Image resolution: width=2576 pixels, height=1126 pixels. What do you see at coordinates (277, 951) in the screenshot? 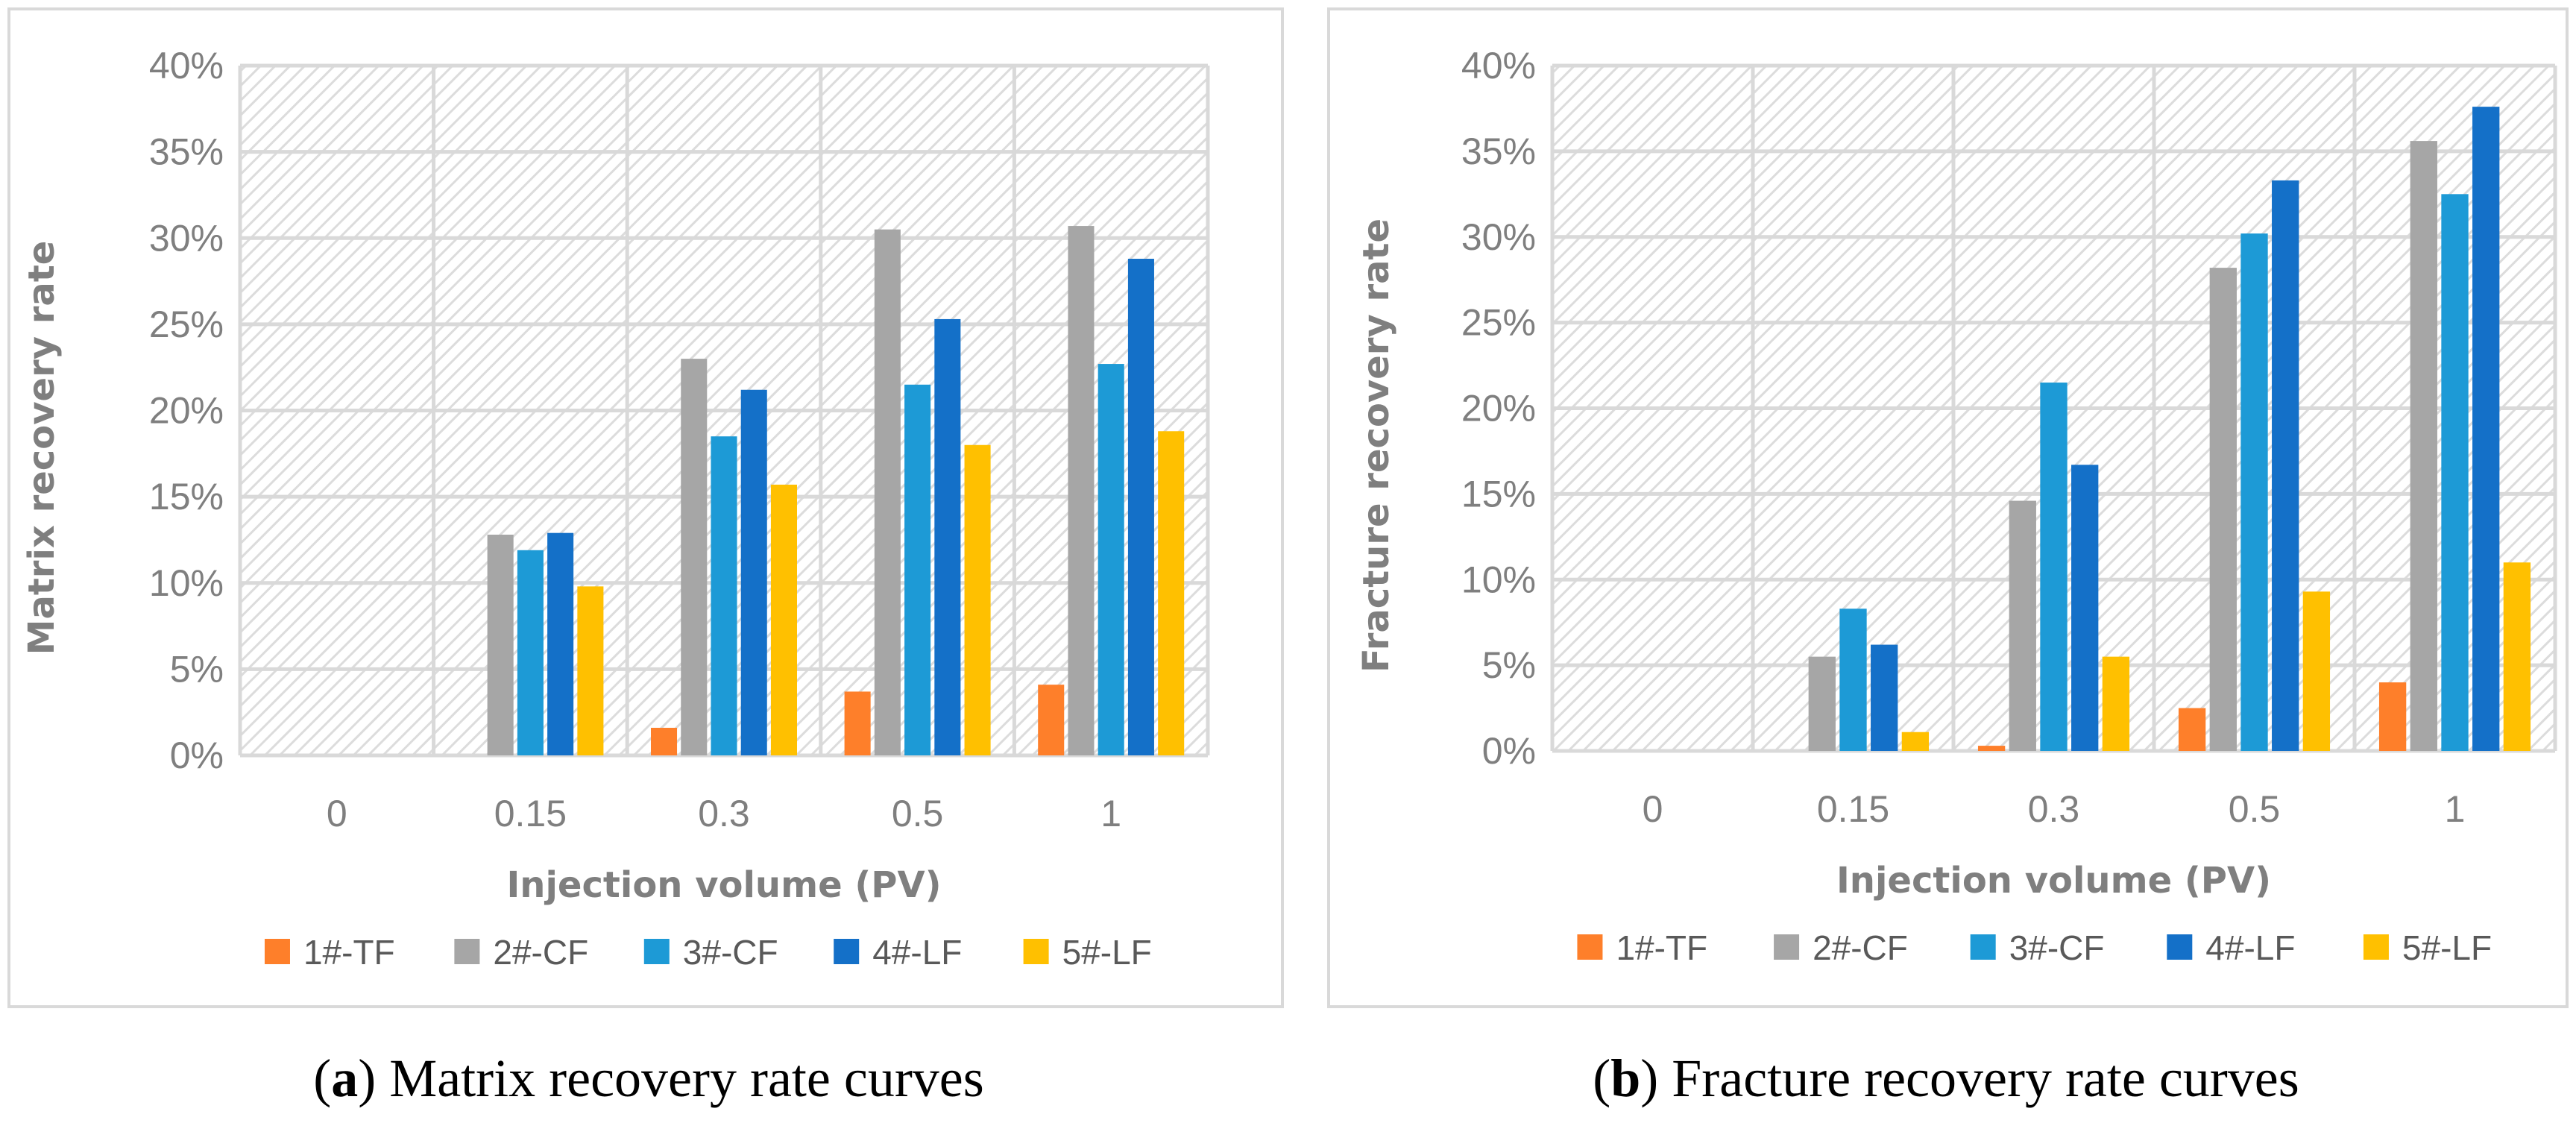
I see `legend-swatch-1#-TF` at bounding box center [277, 951].